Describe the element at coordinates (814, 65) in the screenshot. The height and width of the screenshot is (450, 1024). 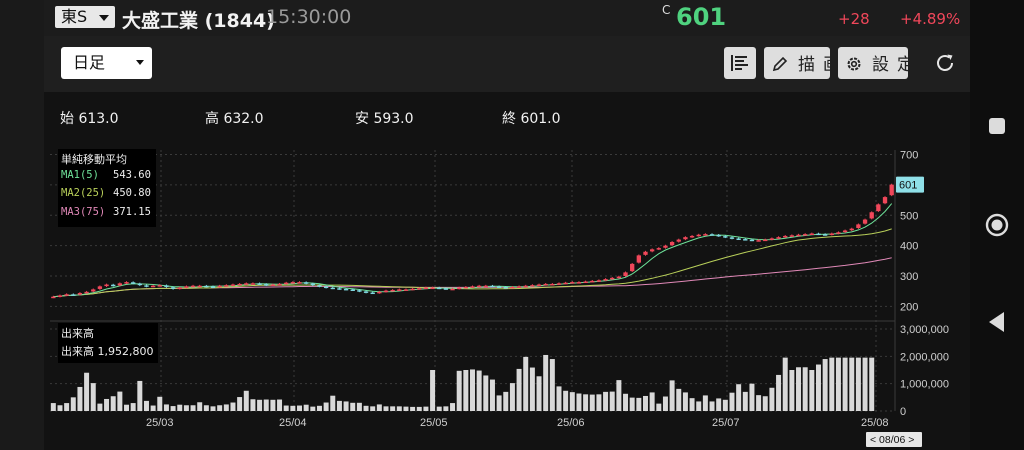
I see `draw-button-label: 描画` at that location.